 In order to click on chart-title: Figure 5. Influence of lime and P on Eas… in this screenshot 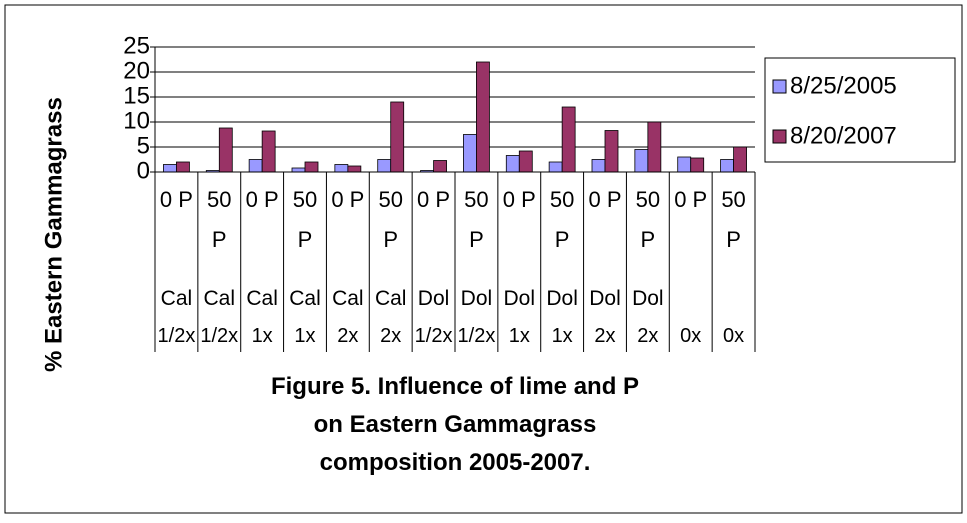, I will do `click(455, 424)`.